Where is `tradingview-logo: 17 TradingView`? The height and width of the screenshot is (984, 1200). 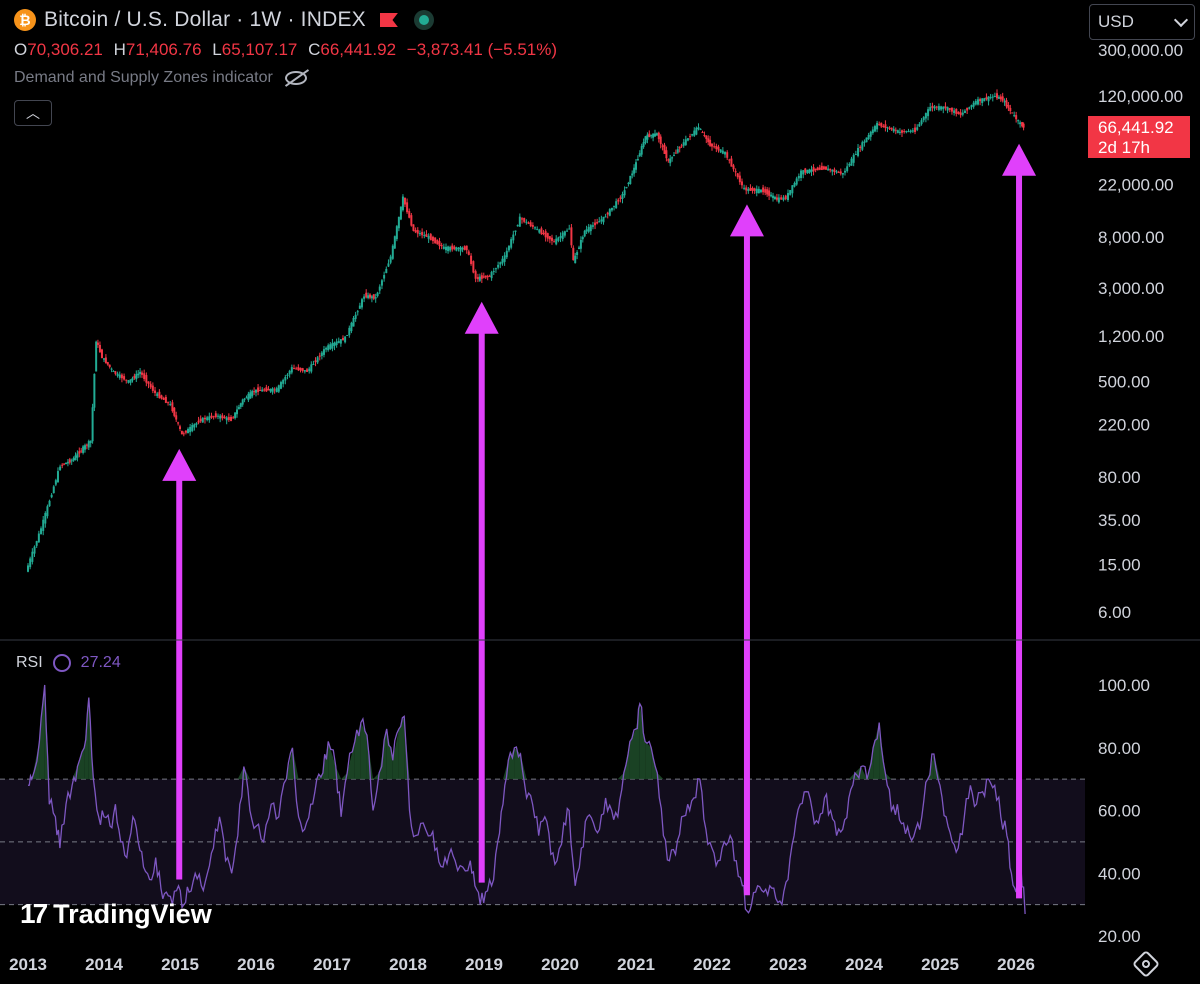 tradingview-logo: 17 TradingView is located at coordinates (116, 914).